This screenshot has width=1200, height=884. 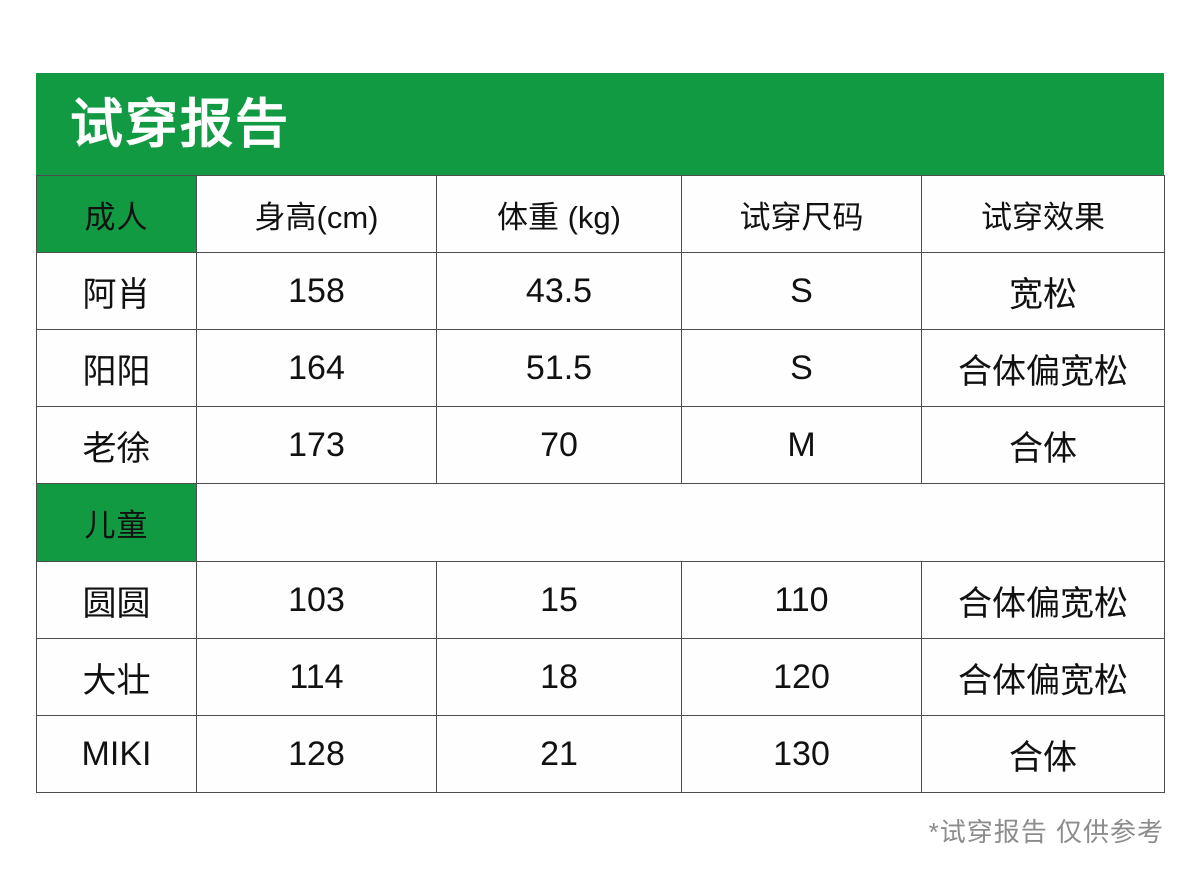 What do you see at coordinates (559, 291) in the screenshot?
I see `cell-weight: 43.5` at bounding box center [559, 291].